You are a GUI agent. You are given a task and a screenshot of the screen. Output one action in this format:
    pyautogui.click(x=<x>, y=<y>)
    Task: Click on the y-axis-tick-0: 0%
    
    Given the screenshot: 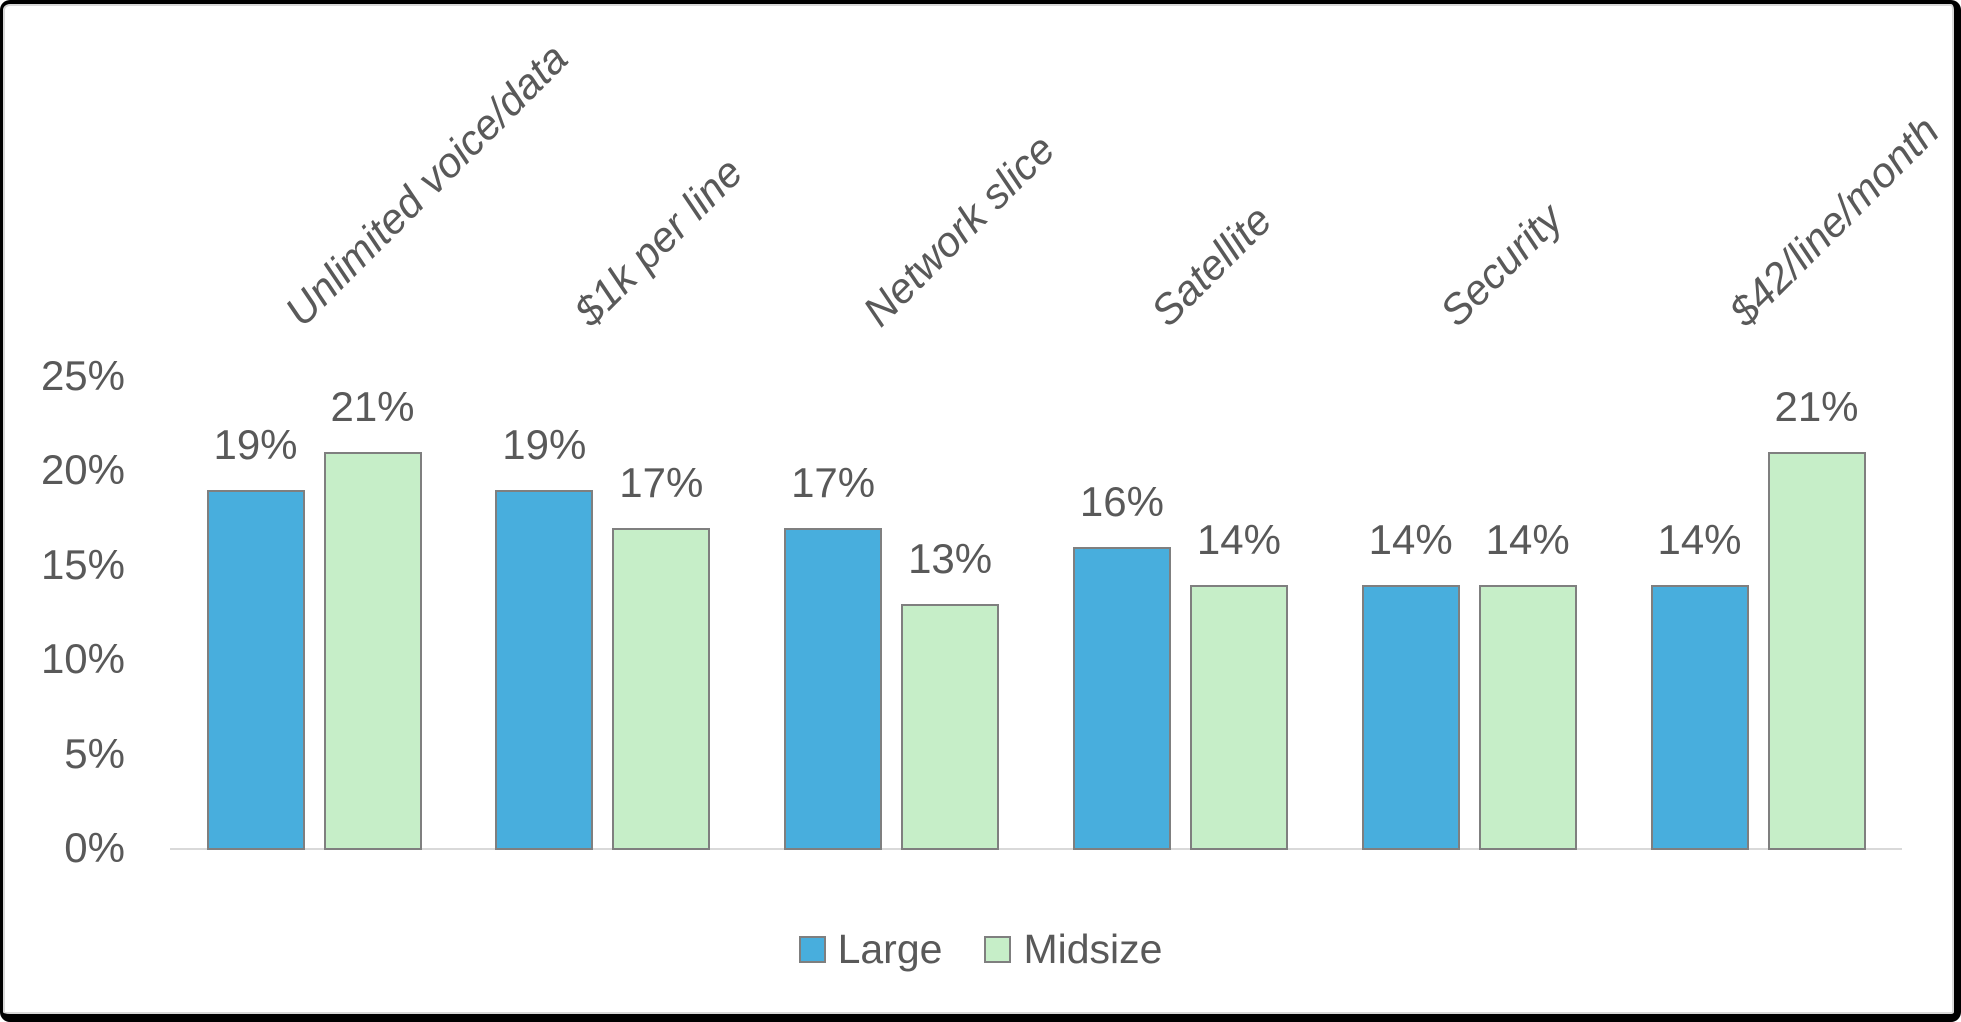 What is the action you would take?
    pyautogui.click(x=94, y=847)
    